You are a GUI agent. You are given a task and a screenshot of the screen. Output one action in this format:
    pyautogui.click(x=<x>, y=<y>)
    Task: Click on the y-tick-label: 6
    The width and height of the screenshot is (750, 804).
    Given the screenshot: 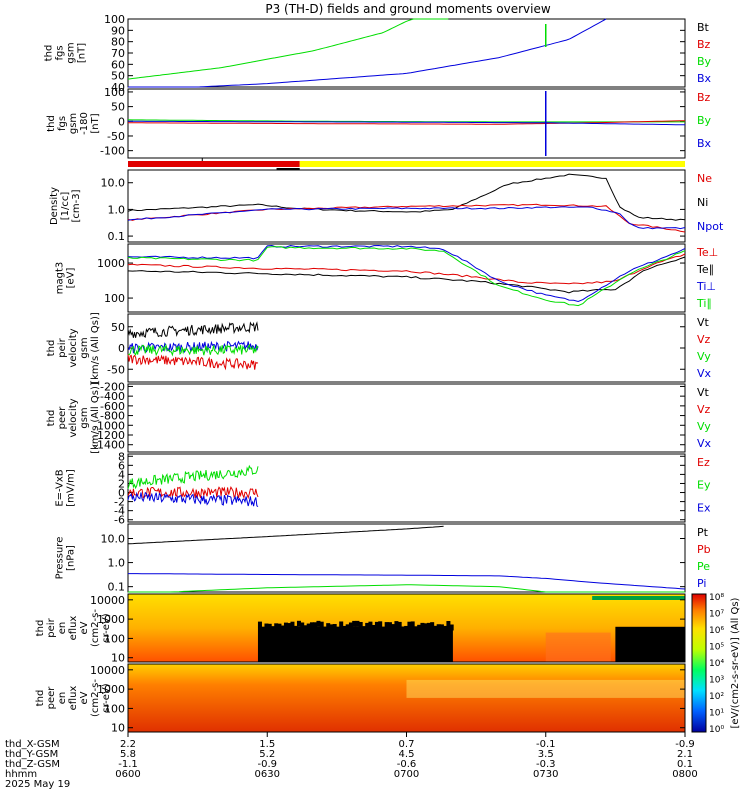 What is the action you would take?
    pyautogui.click(x=121, y=465)
    